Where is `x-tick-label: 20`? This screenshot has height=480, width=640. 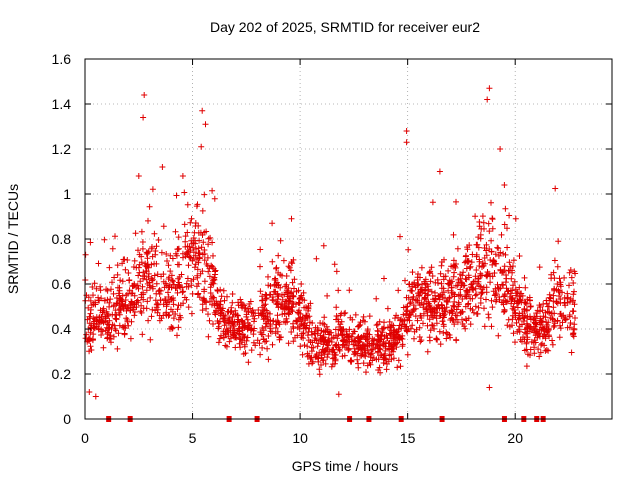
x-tick-label: 20 is located at coordinates (515, 438).